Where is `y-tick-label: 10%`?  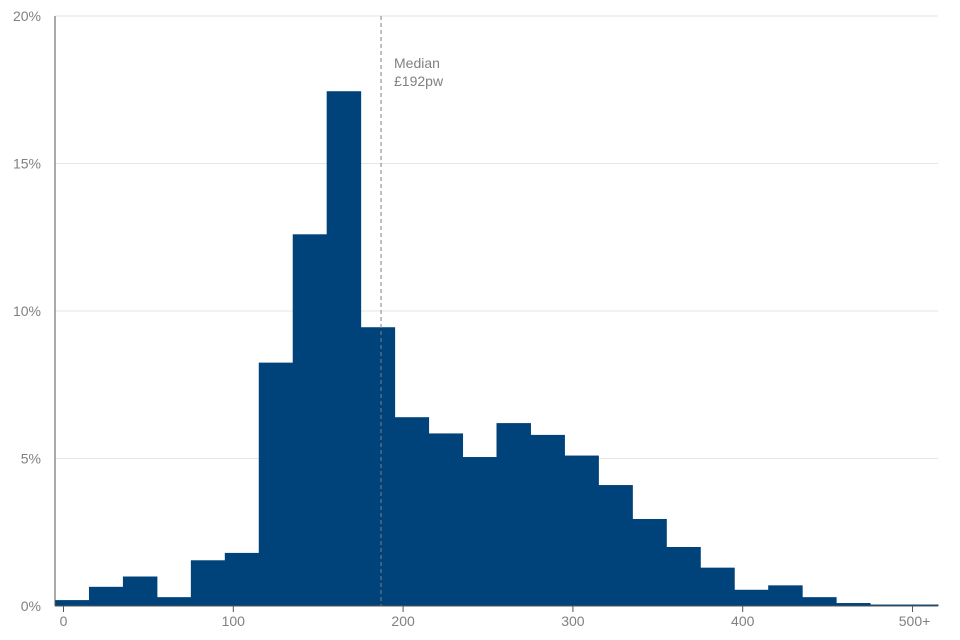 y-tick-label: 10% is located at coordinates (27, 311).